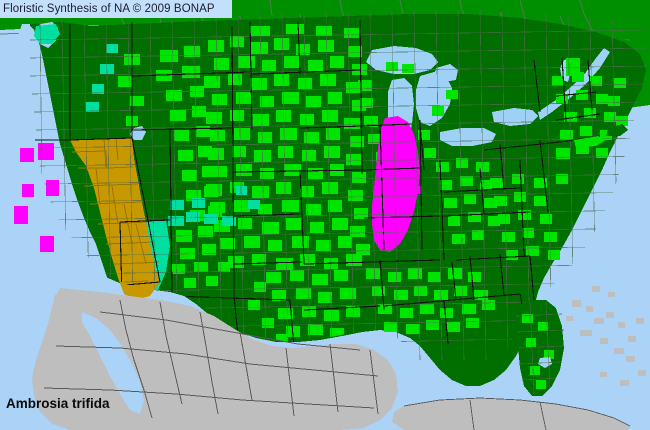  What do you see at coordinates (540, 348) in the screenshot?
I see `florida-peninsula` at bounding box center [540, 348].